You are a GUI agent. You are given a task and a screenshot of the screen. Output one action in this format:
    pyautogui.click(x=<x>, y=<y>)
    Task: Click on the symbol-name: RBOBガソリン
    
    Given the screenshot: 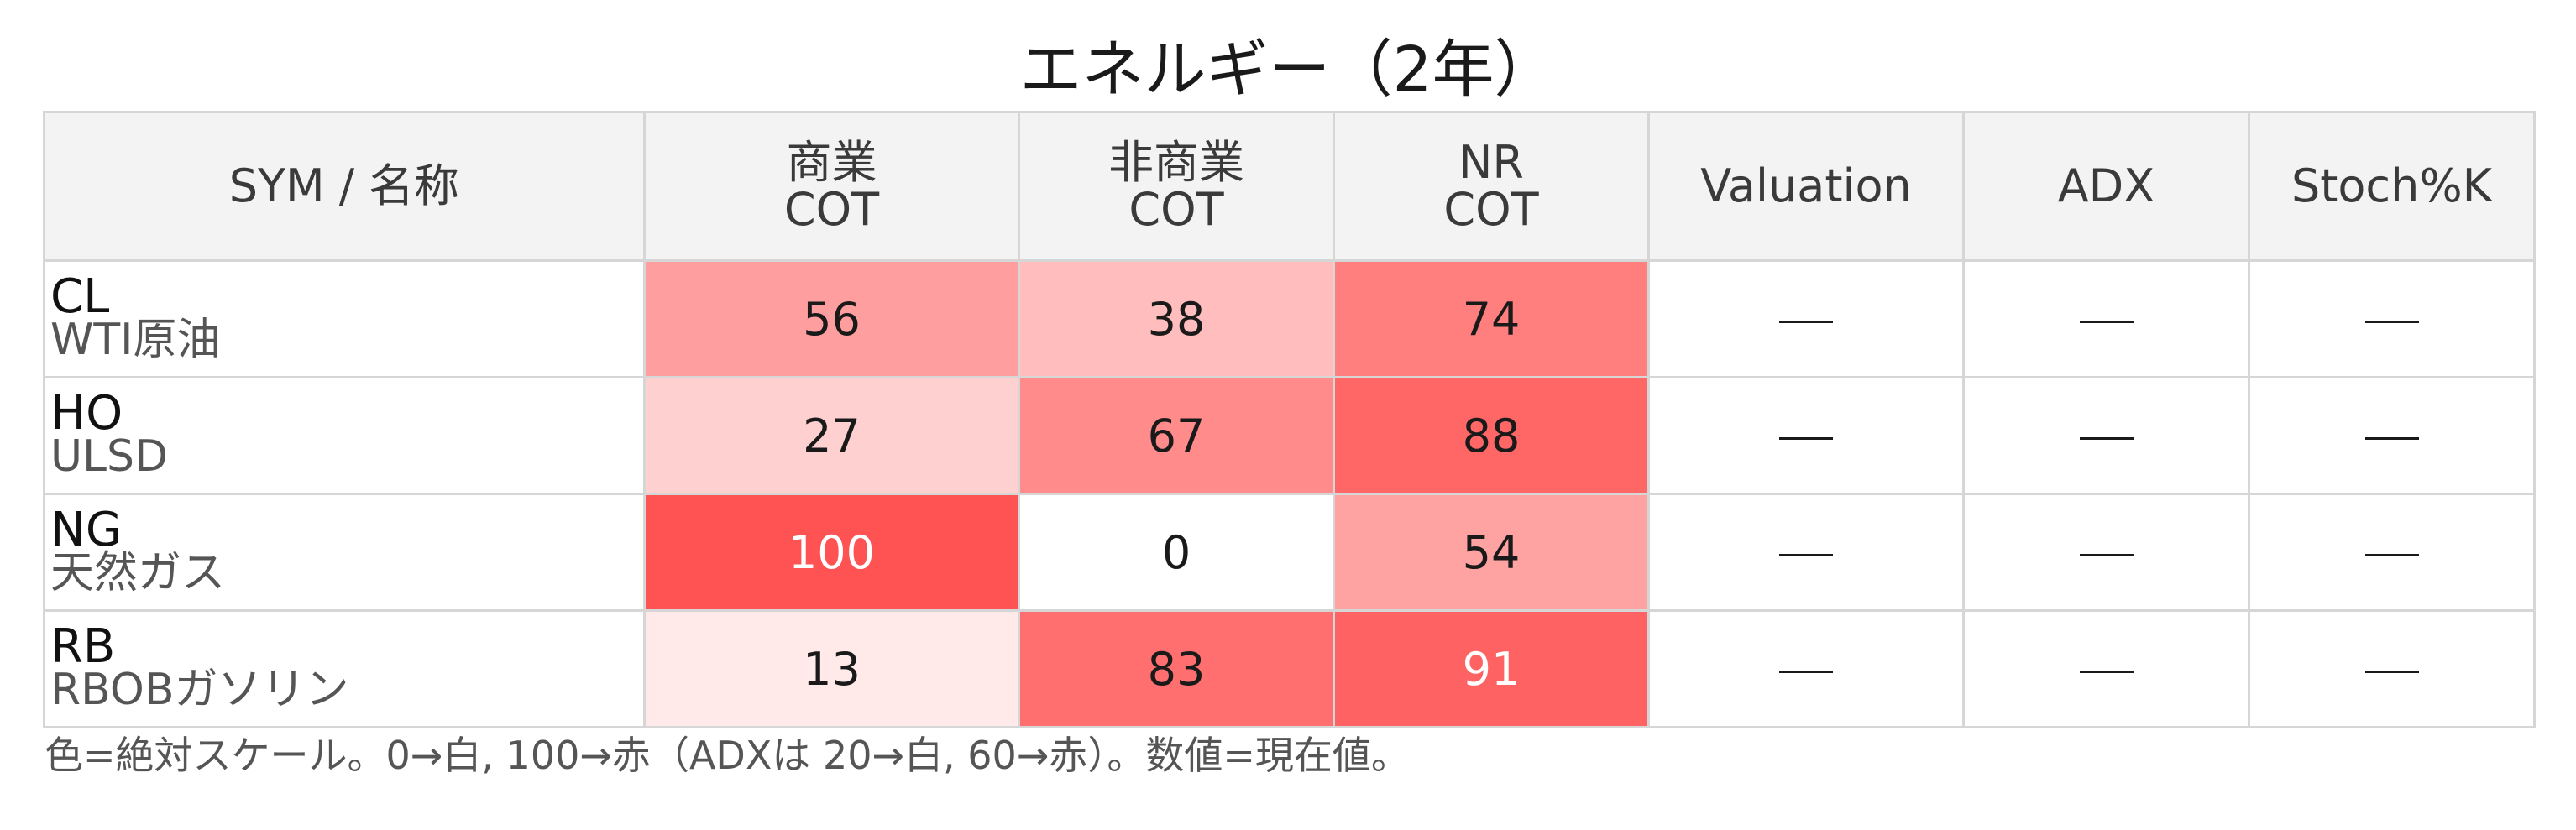 What is the action you would take?
    pyautogui.click(x=199, y=690)
    